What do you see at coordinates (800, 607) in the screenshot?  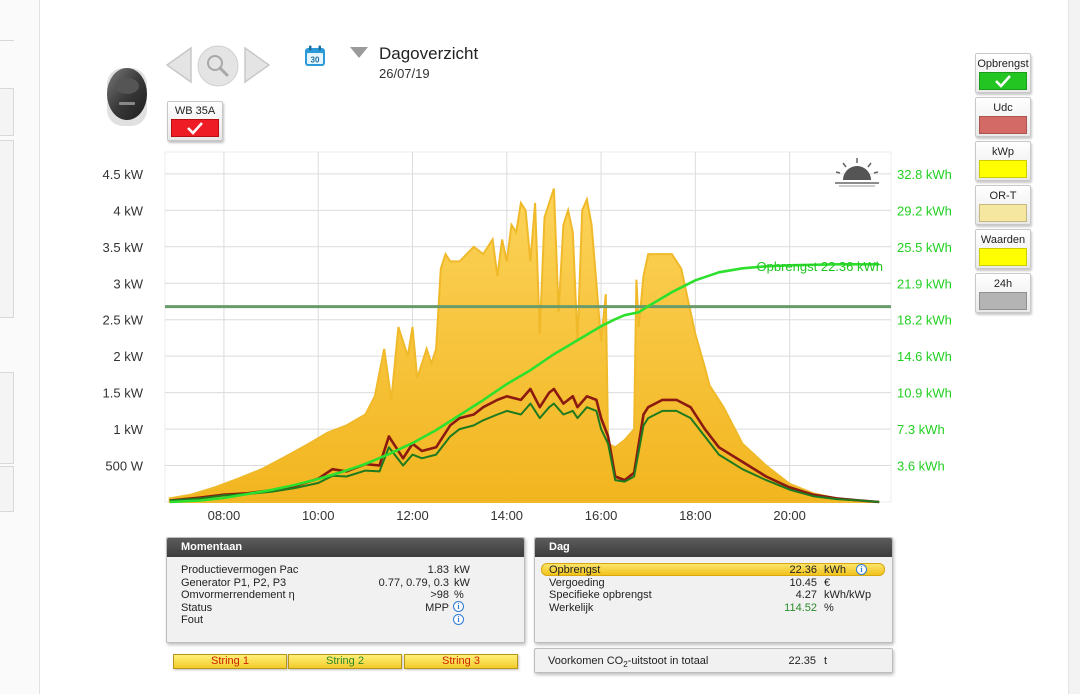 I see `row-value: 114.52` at bounding box center [800, 607].